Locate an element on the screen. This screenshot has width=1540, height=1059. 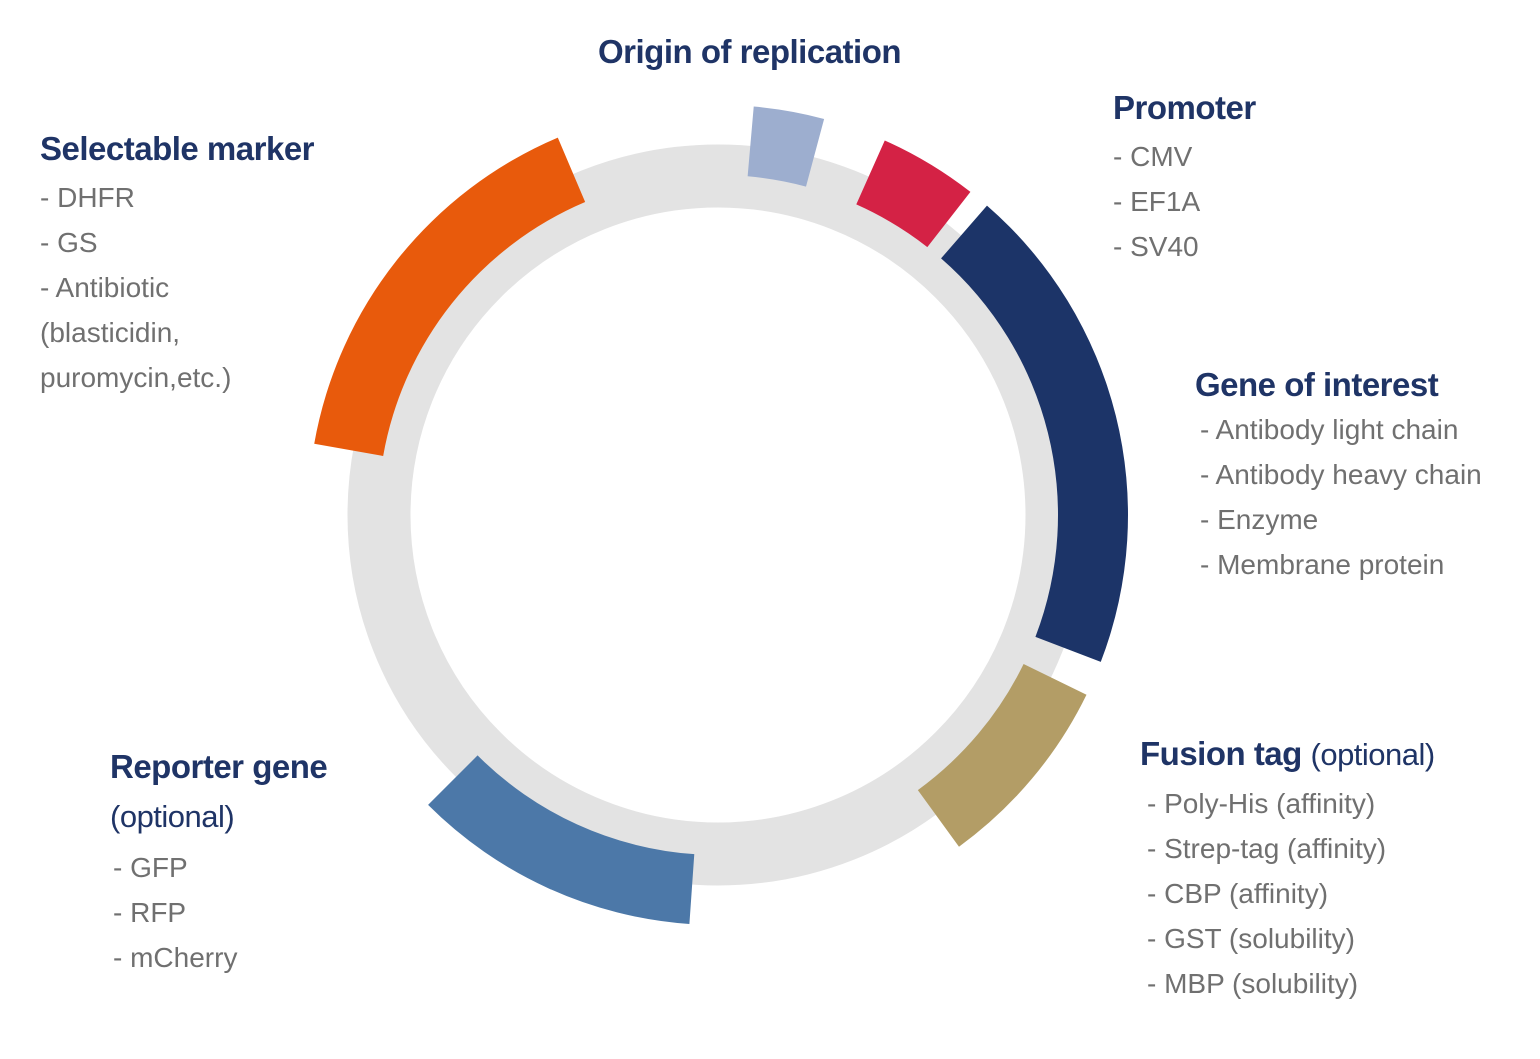
marker-segment is located at coordinates (450, 296).